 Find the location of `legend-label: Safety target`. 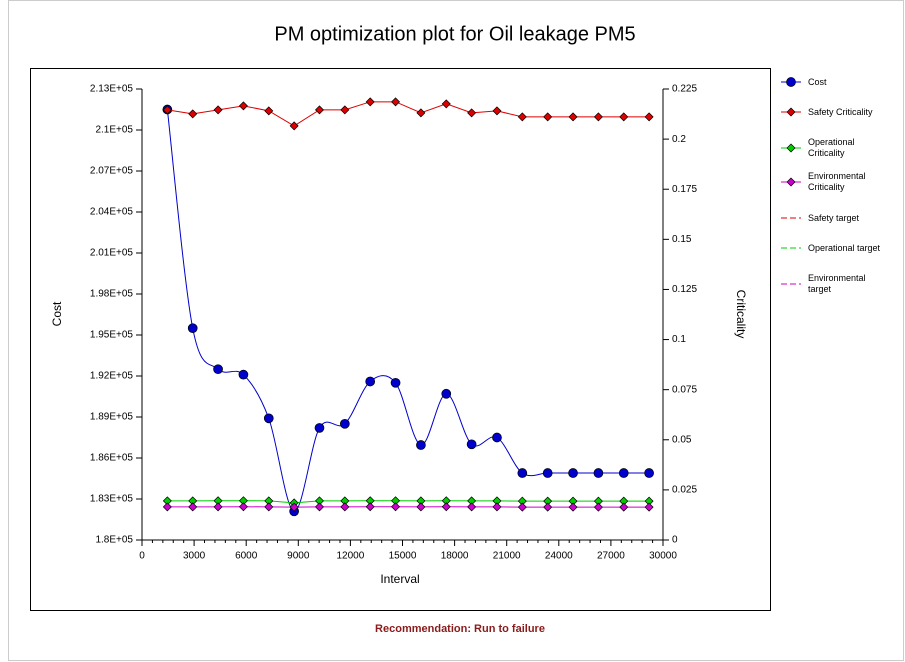

legend-label: Safety target is located at coordinates (834, 217).